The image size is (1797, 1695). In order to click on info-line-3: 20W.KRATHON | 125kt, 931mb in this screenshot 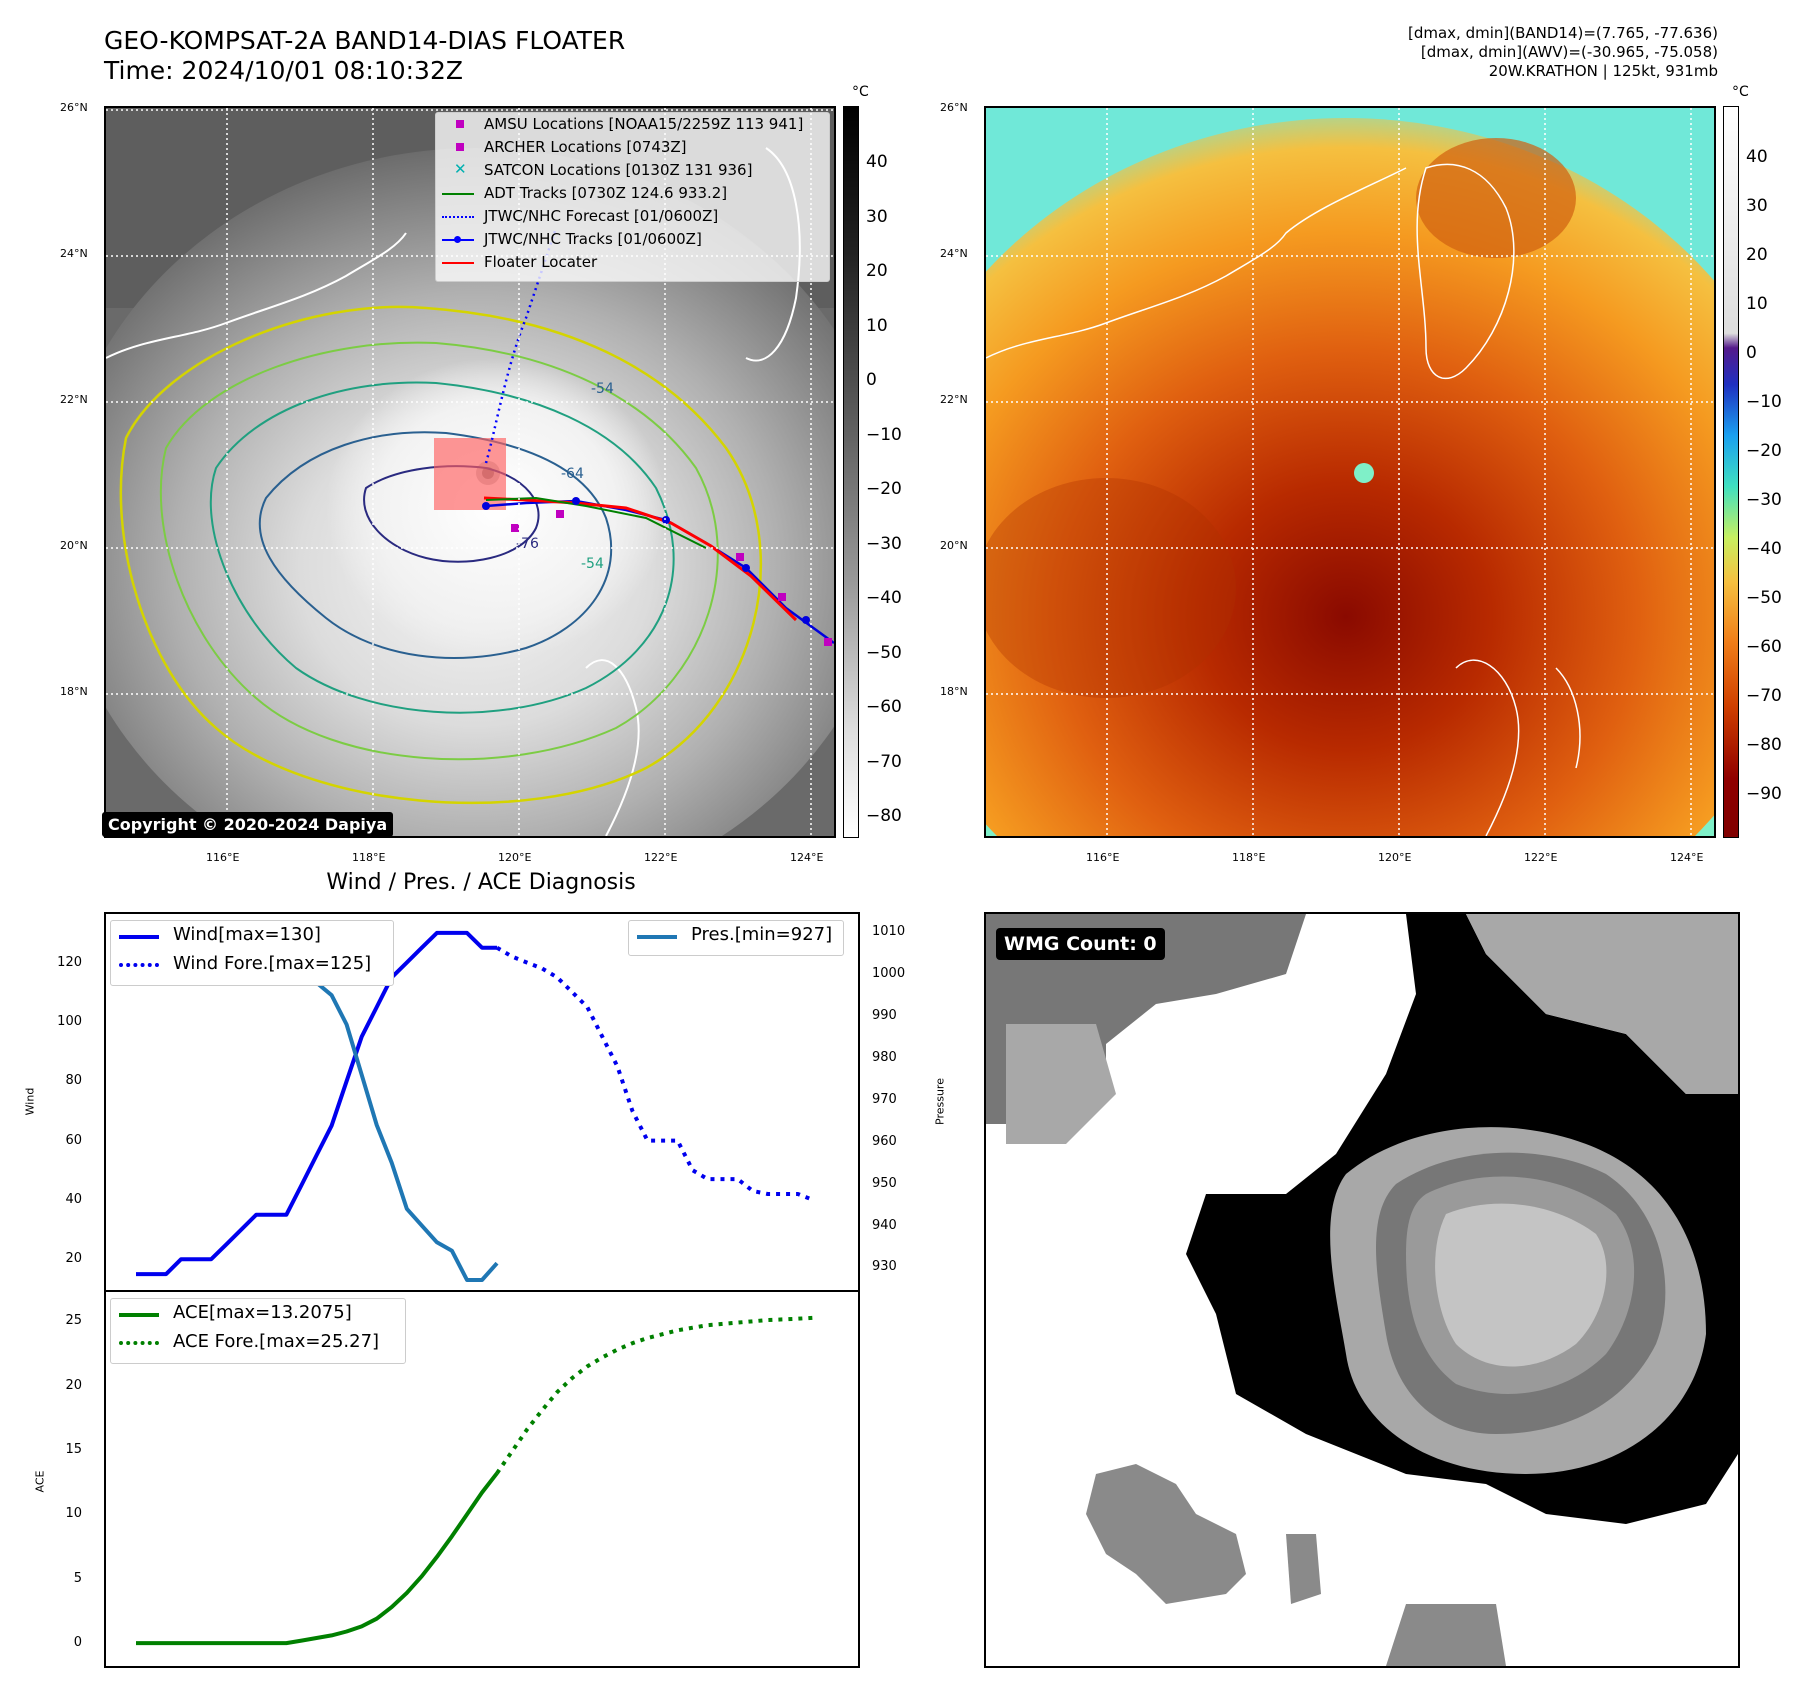, I will do `click(1603, 71)`.